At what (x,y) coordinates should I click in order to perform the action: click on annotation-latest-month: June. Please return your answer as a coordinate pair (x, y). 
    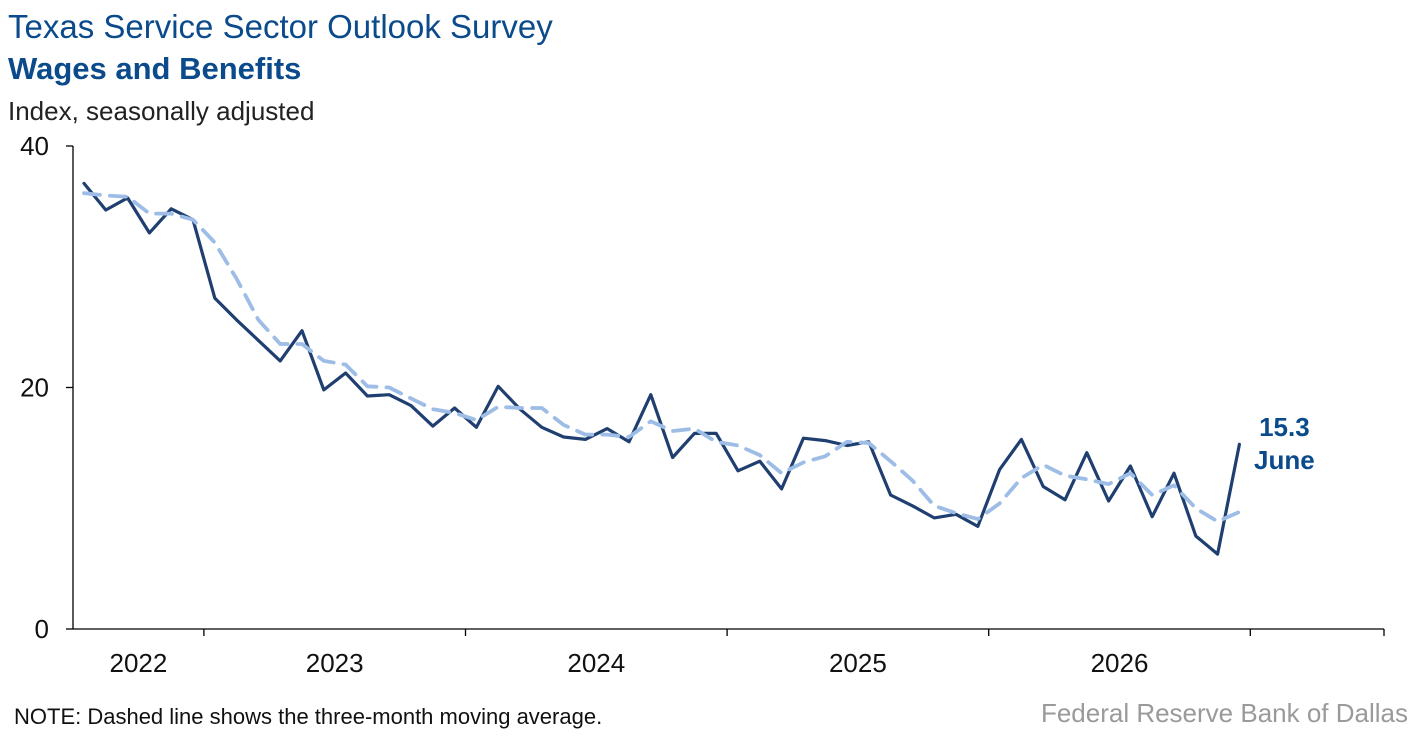
    Looking at the image, I should click on (1284, 460).